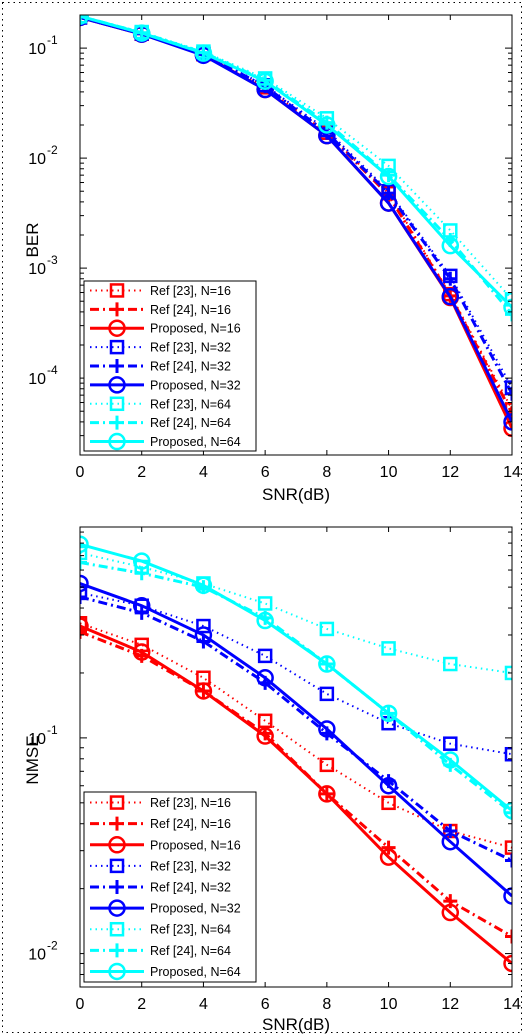 The height and width of the screenshot is (1035, 524). Describe the element at coordinates (195, 385) in the screenshot. I see `ber-legend-label-5: Proposed, N=32` at that location.